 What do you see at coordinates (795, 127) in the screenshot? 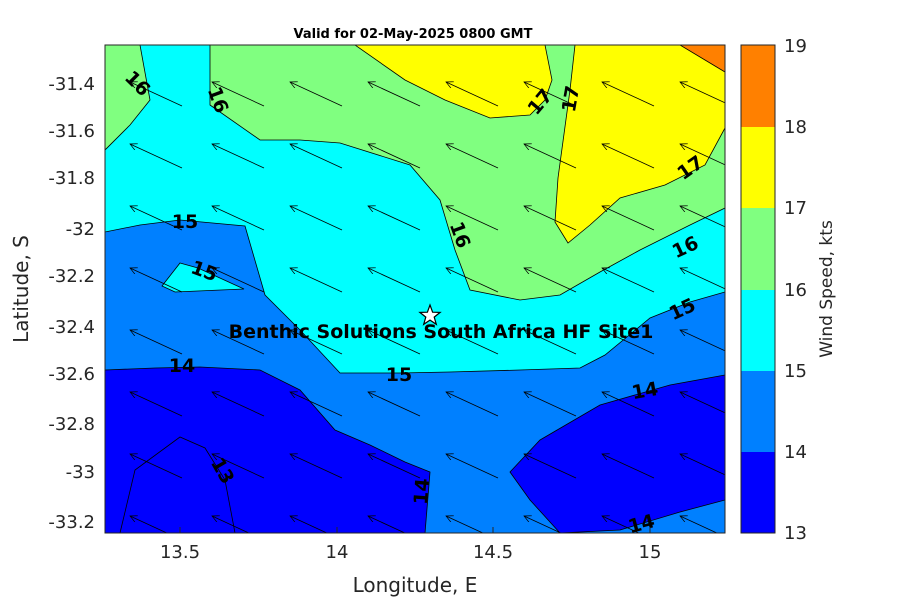
I see `colorbar-tick-label: 18` at bounding box center [795, 127].